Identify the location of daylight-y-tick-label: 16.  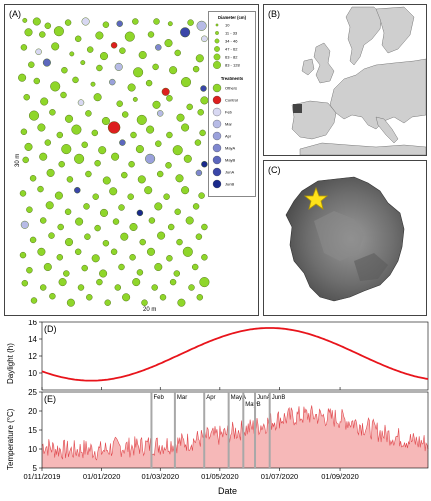
(32, 323).